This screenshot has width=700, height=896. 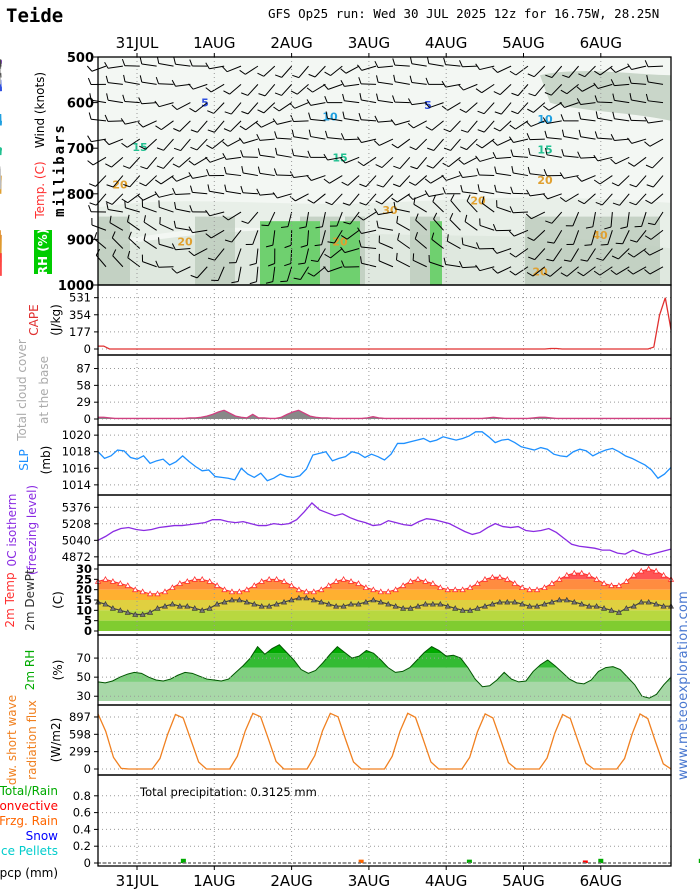 What do you see at coordinates (369, 881) in the screenshot?
I see `x-label-bottom: 3AUG` at bounding box center [369, 881].